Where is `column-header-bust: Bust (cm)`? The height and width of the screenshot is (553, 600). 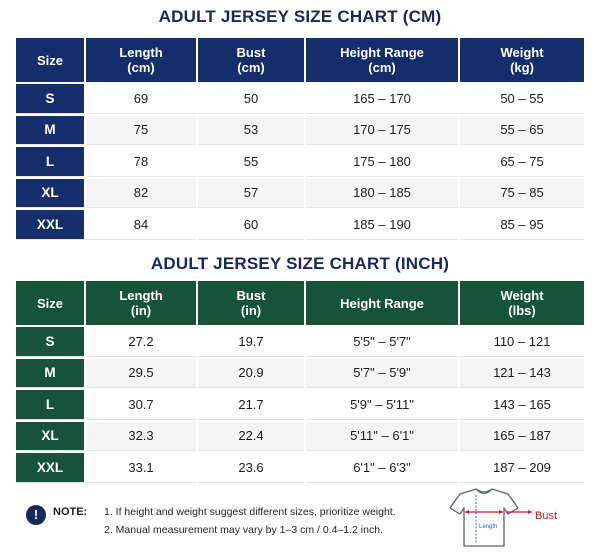
column-header-bust: Bust (cm) is located at coordinates (251, 60).